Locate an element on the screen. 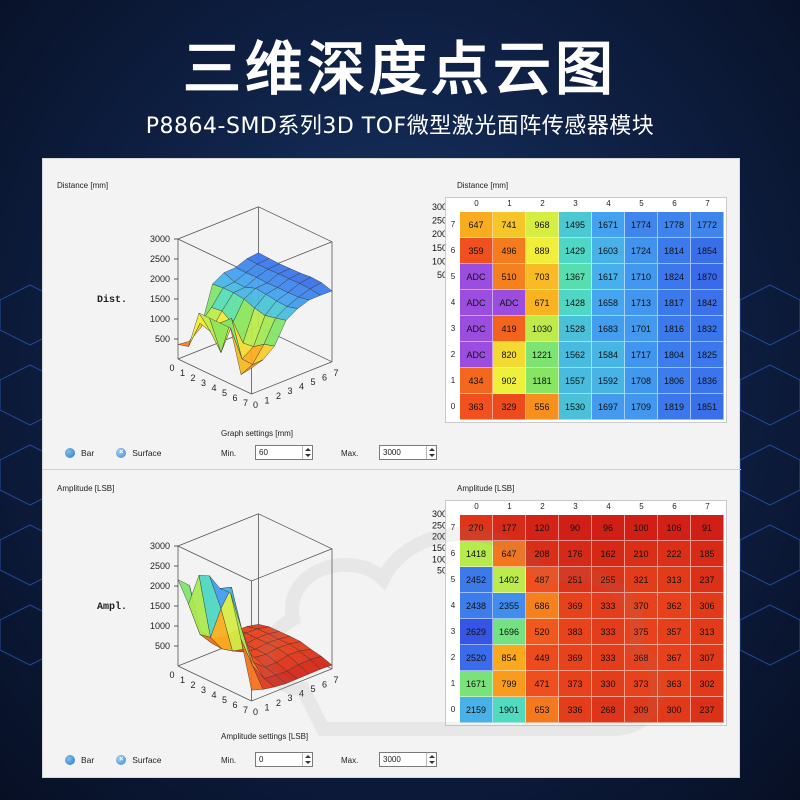  heatmap-cell: 1701 is located at coordinates (641, 329).